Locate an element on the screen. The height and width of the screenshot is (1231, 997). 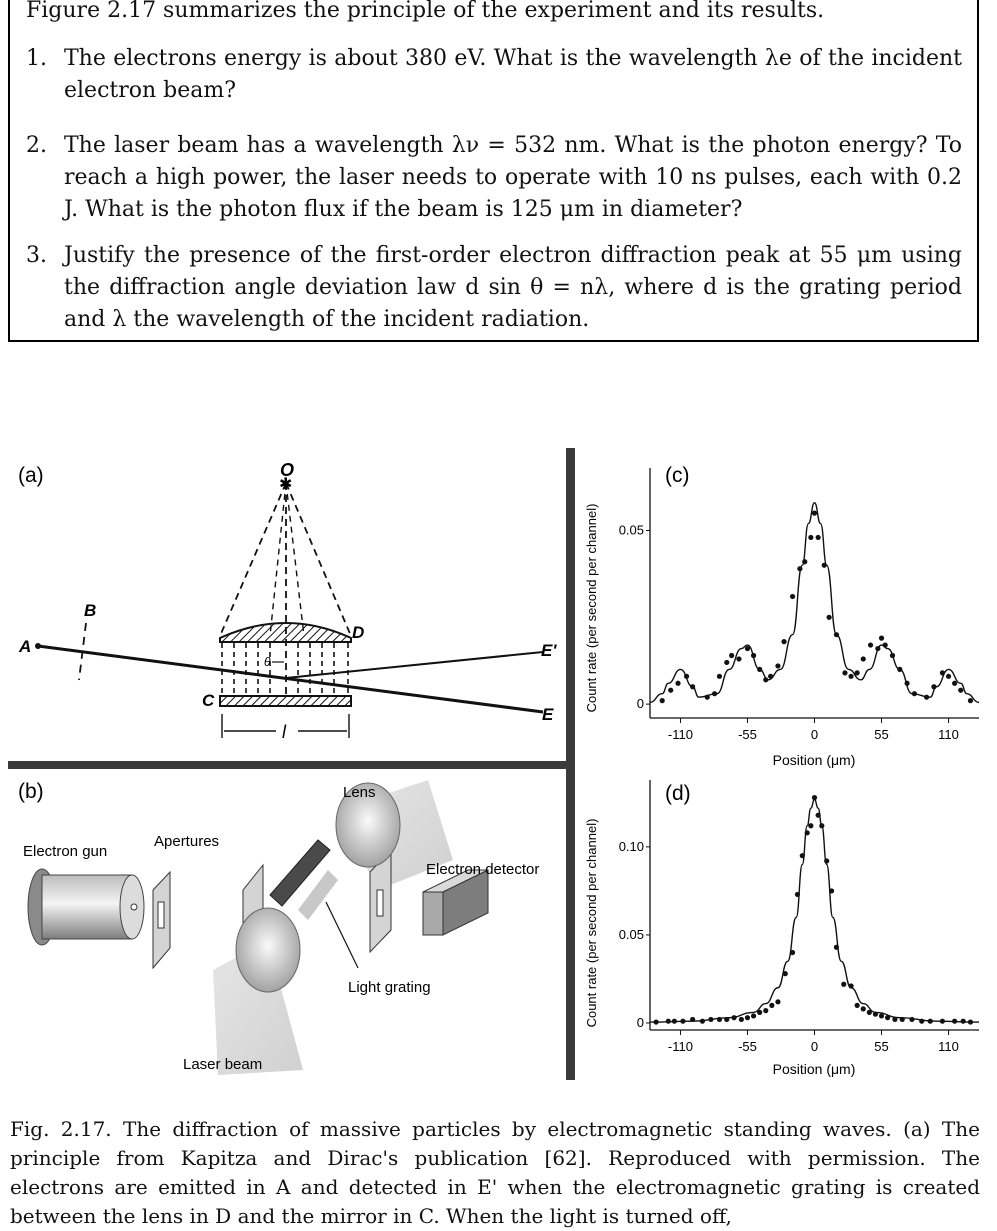
light-grating is located at coordinates (318, 895).